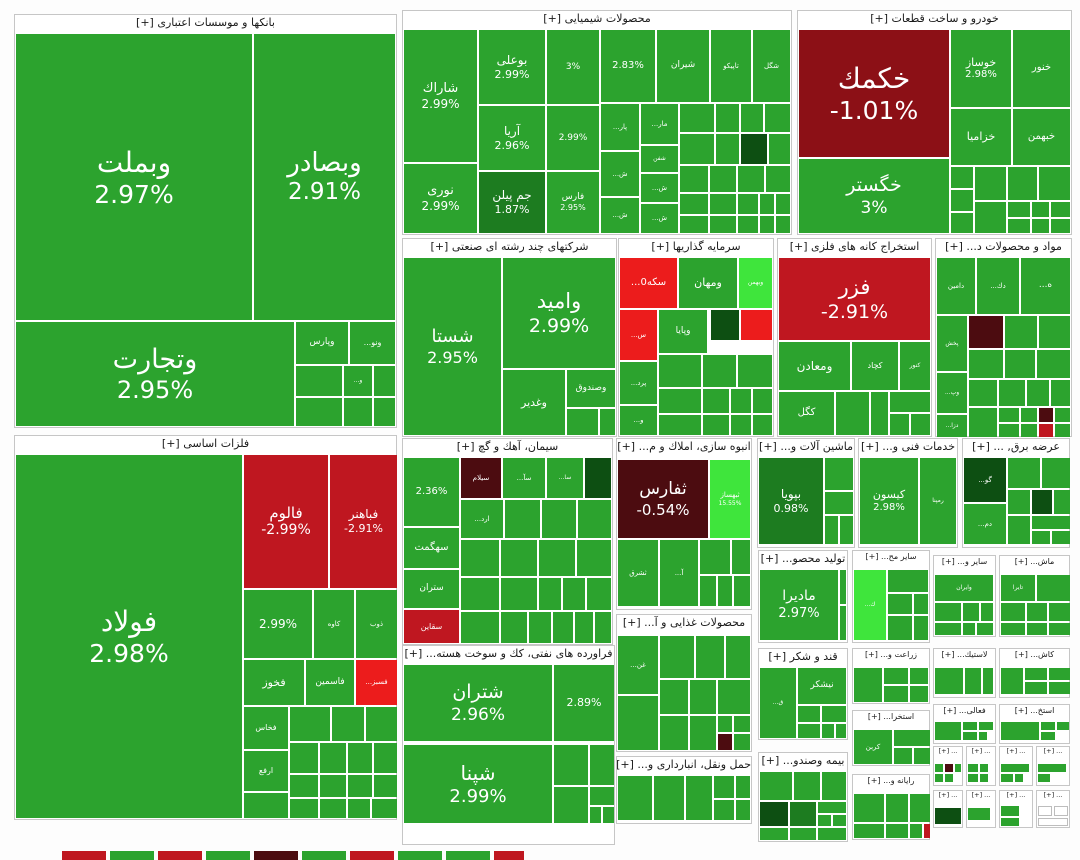 This screenshot has height=860, width=1080. Describe the element at coordinates (803, 760) in the screenshot. I see `sector-header-insurance: بیمه وصندو... [+]` at that location.